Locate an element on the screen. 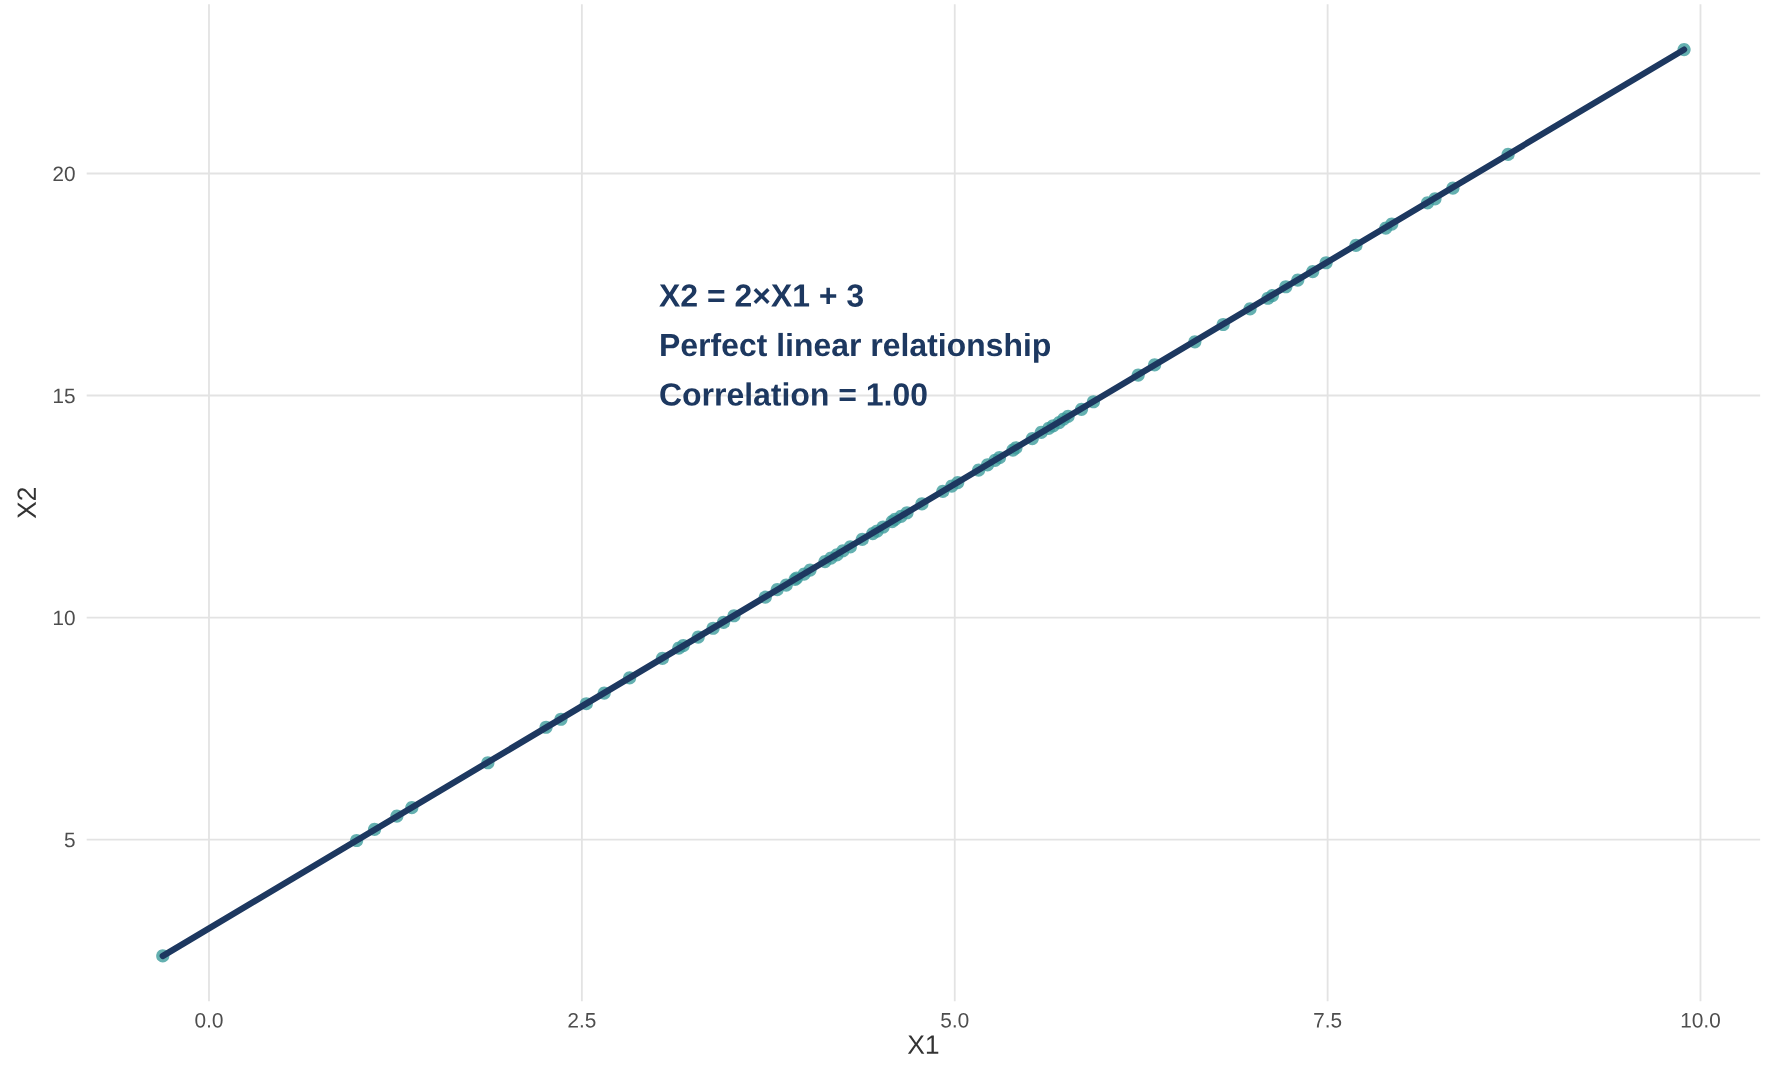 The image size is (1769, 1072). x-tick-label: 5.0 is located at coordinates (955, 1020).